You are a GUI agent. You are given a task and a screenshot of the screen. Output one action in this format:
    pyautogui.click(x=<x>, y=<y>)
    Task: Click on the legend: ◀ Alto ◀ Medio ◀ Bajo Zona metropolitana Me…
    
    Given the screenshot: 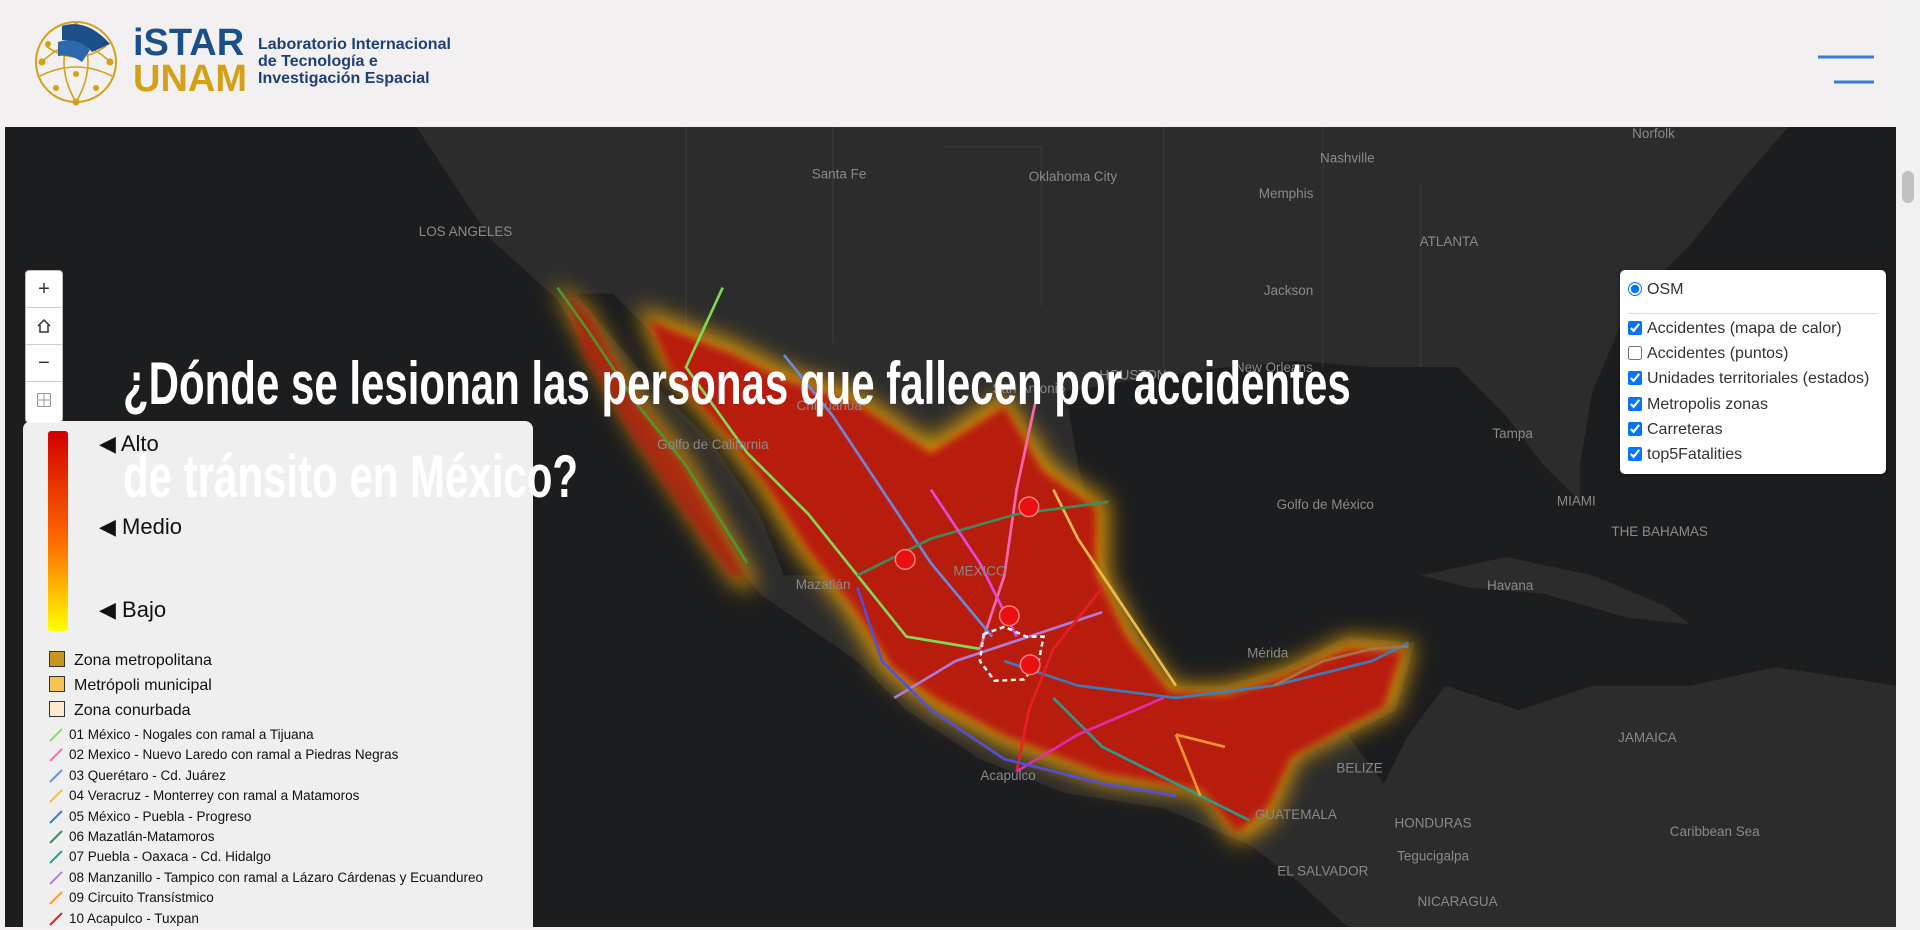 What is the action you would take?
    pyautogui.click(x=278, y=674)
    